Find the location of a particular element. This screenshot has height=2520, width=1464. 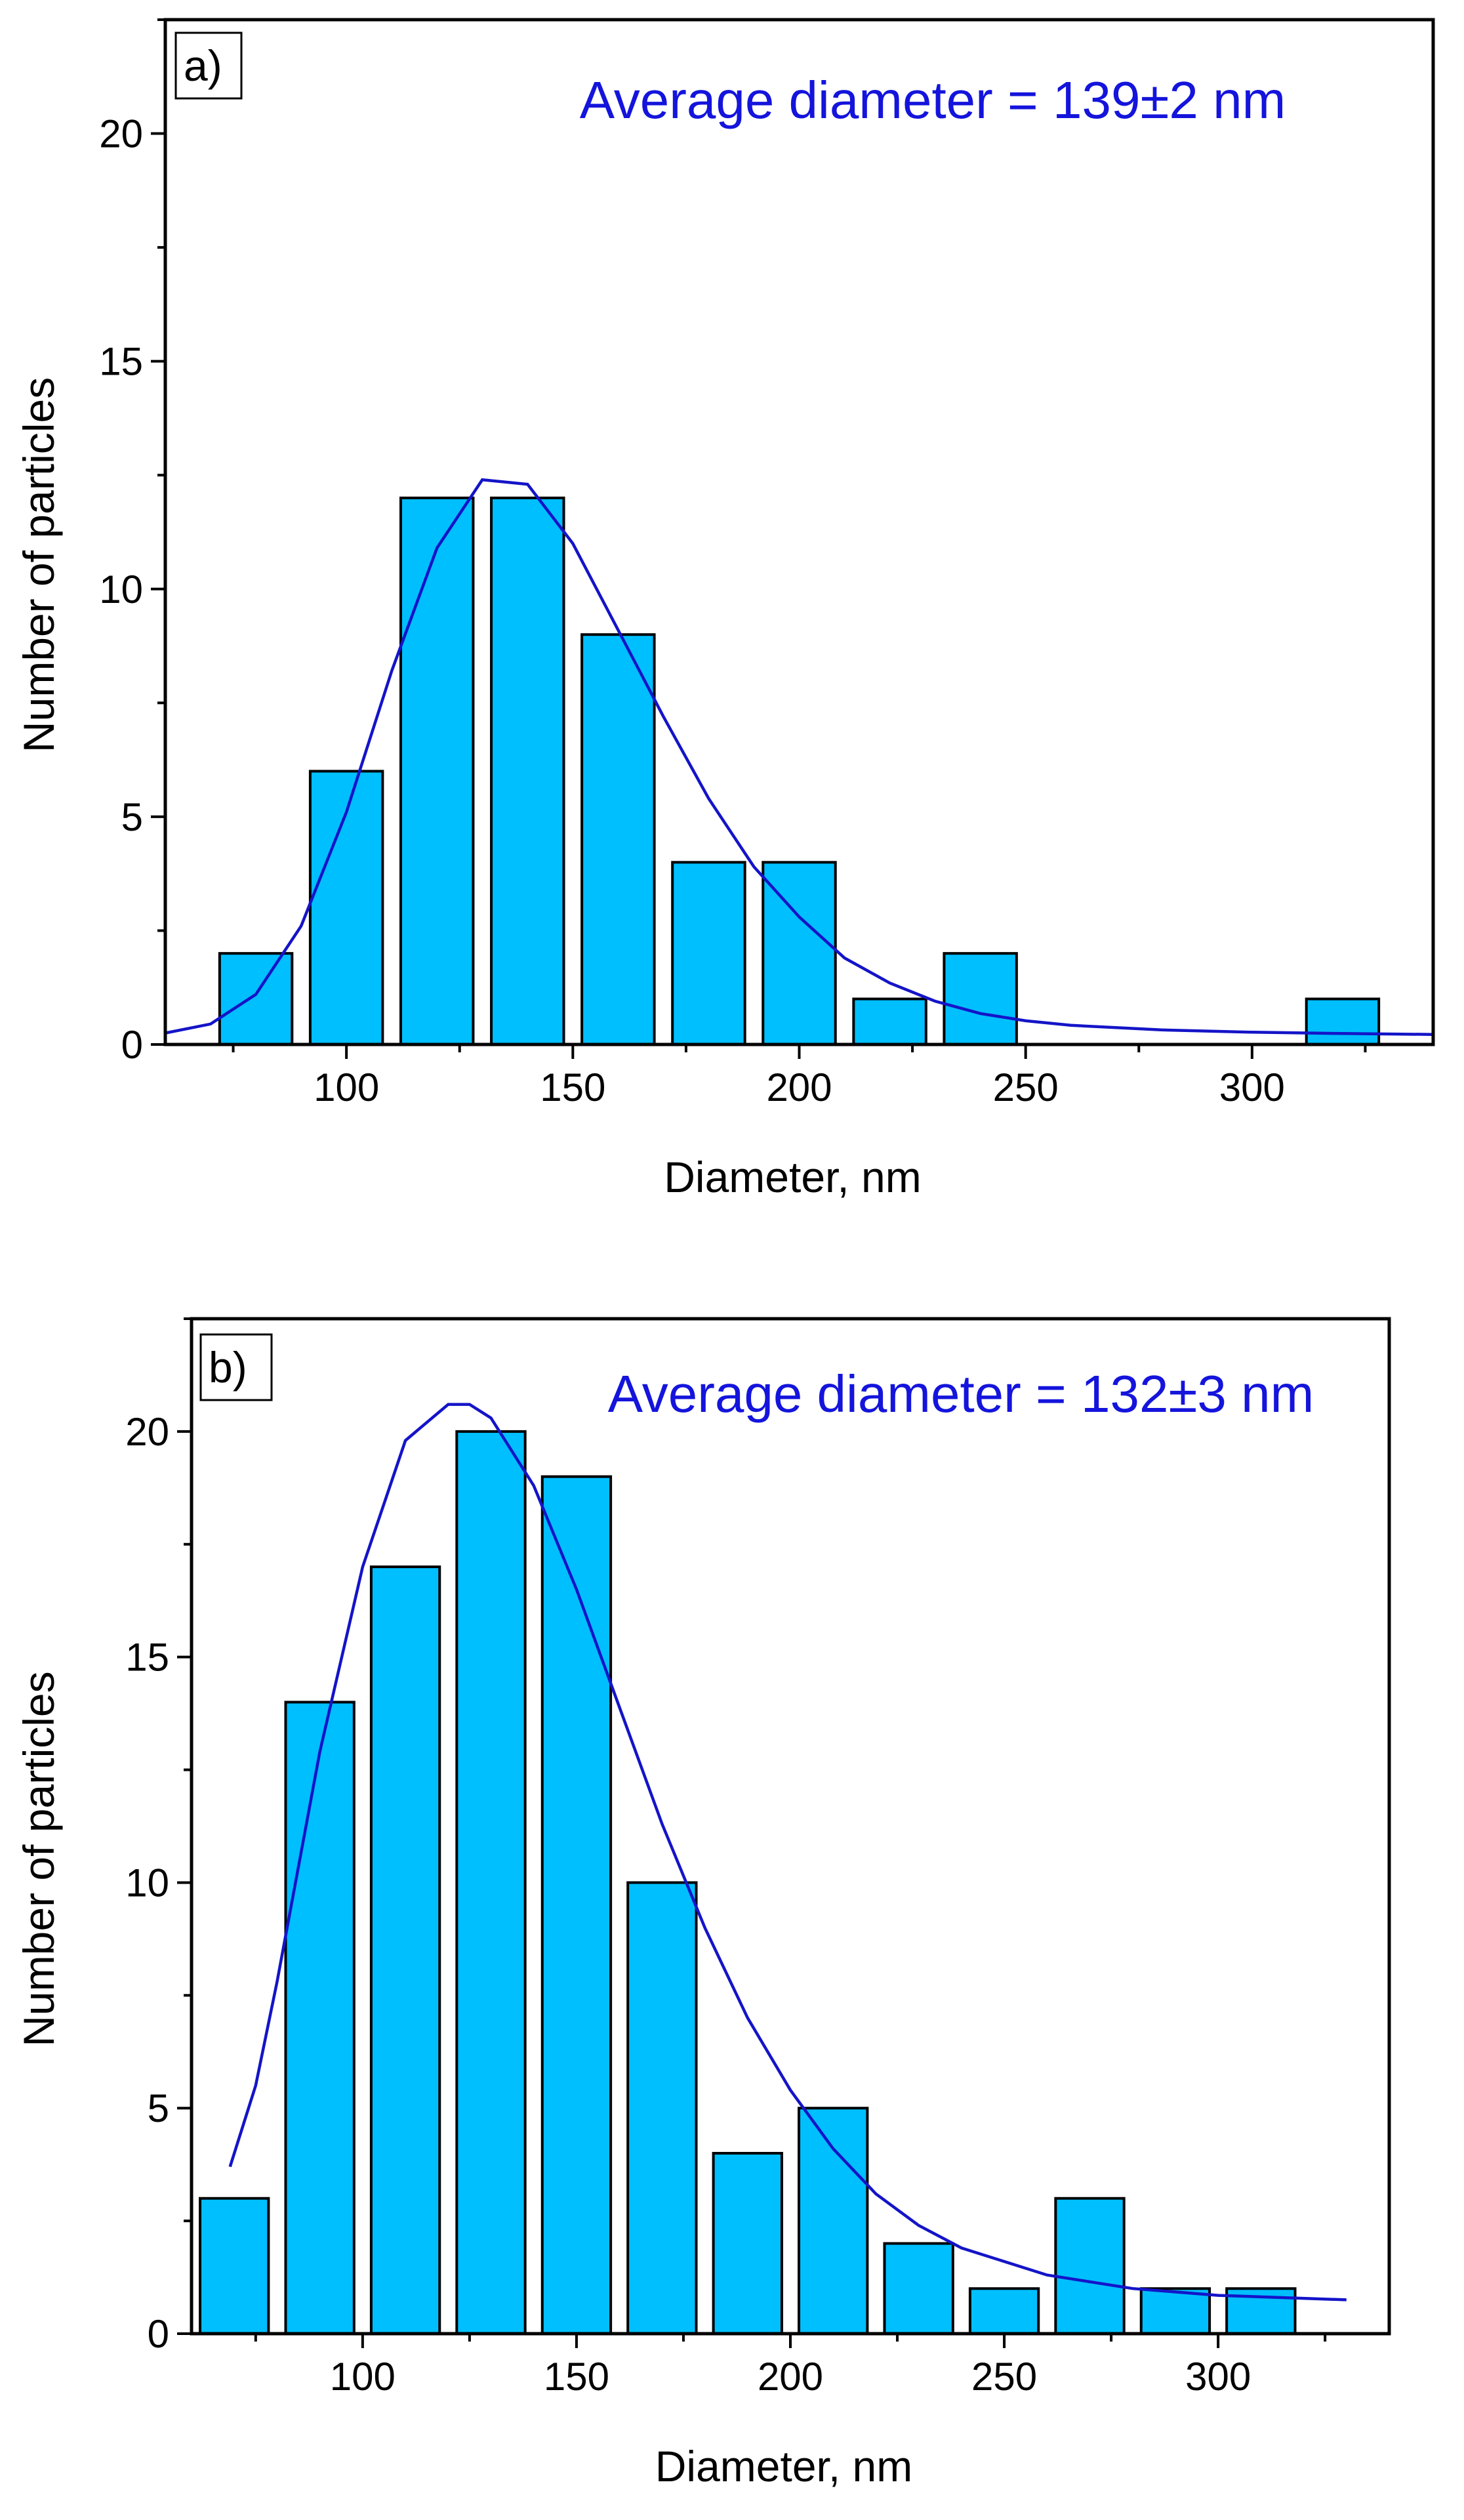

panel-a-label: a) is located at coordinates (203, 65).